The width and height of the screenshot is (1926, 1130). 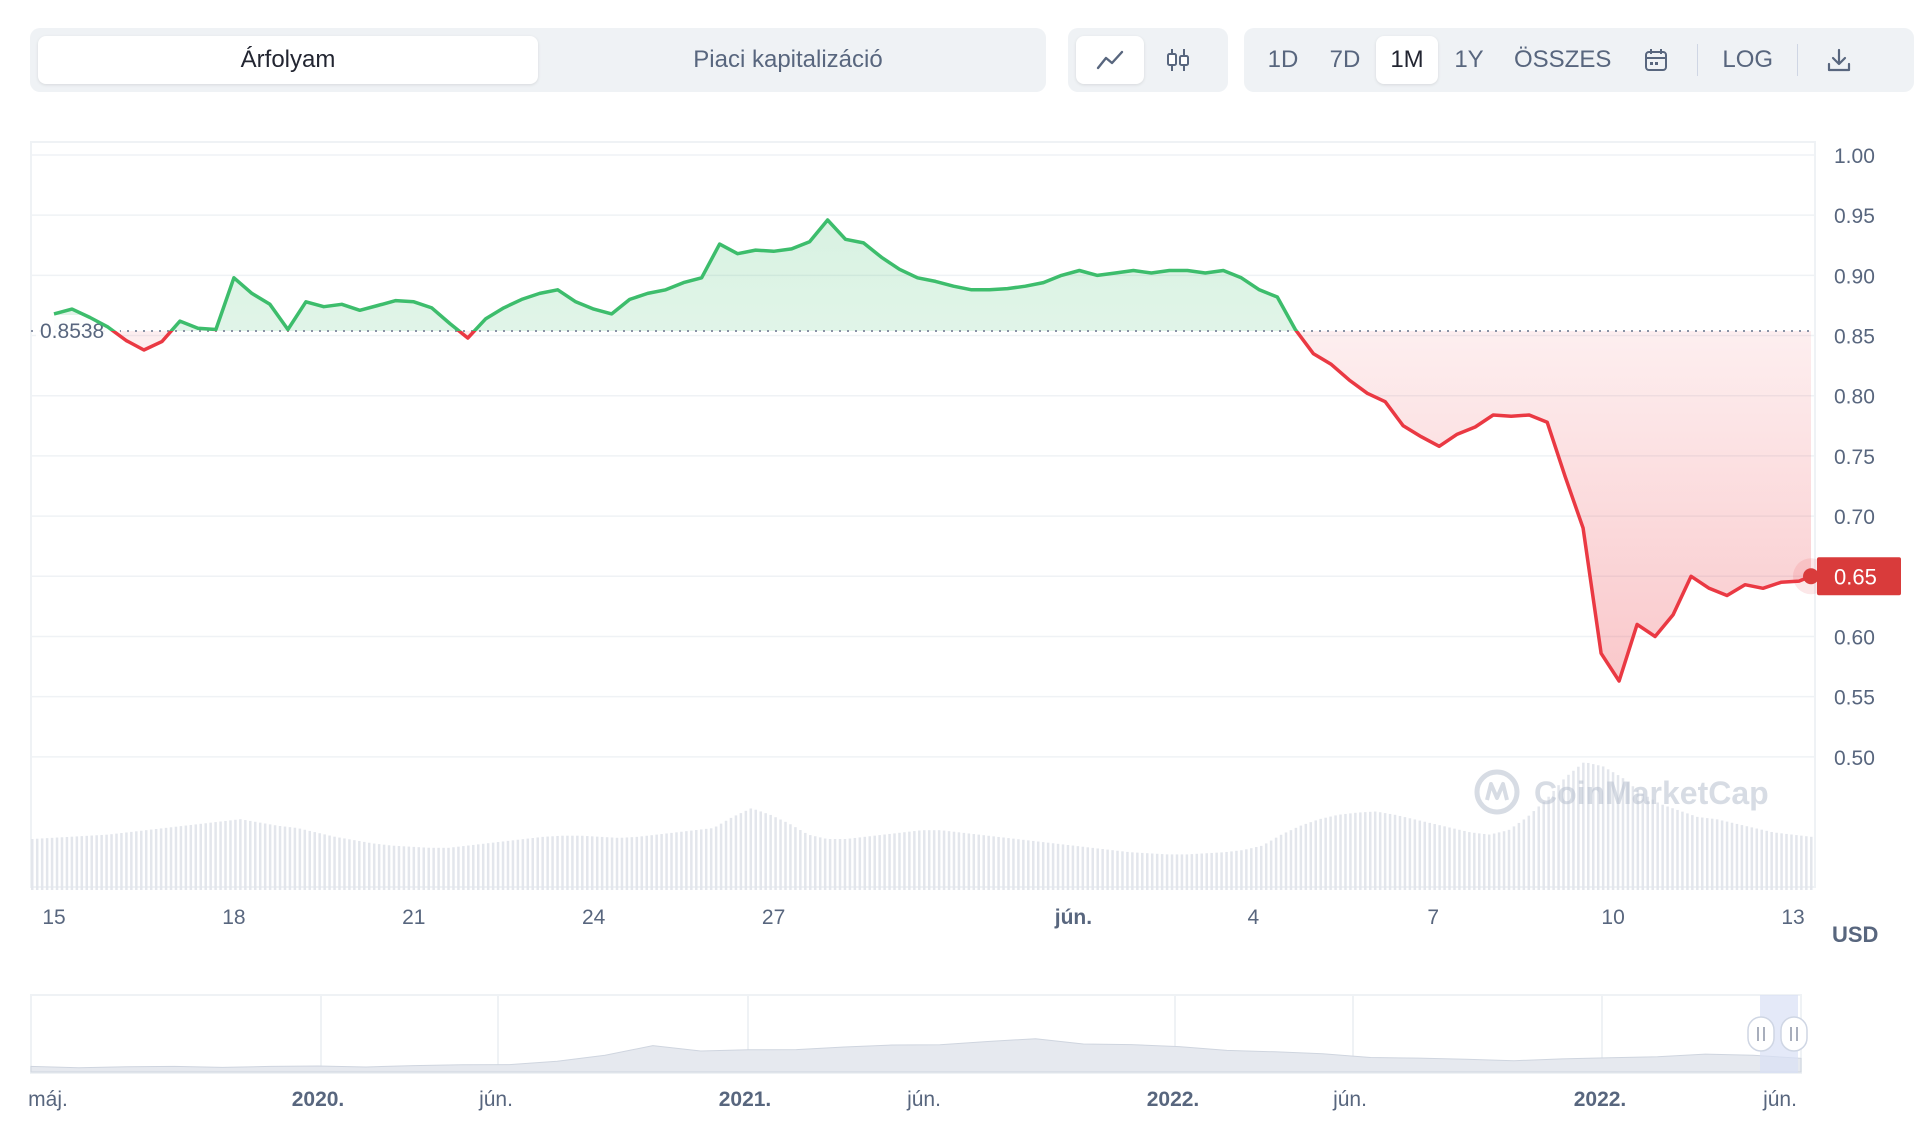 I want to click on tab-market-cap: Piaci kapitalizáció, so click(x=788, y=59).